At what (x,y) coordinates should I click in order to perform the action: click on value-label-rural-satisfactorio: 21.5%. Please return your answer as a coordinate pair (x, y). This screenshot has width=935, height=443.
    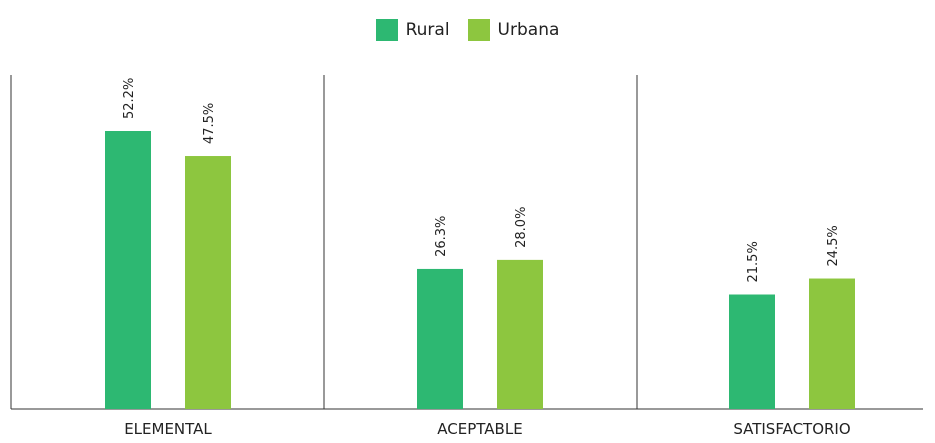
    Looking at the image, I should click on (753, 261).